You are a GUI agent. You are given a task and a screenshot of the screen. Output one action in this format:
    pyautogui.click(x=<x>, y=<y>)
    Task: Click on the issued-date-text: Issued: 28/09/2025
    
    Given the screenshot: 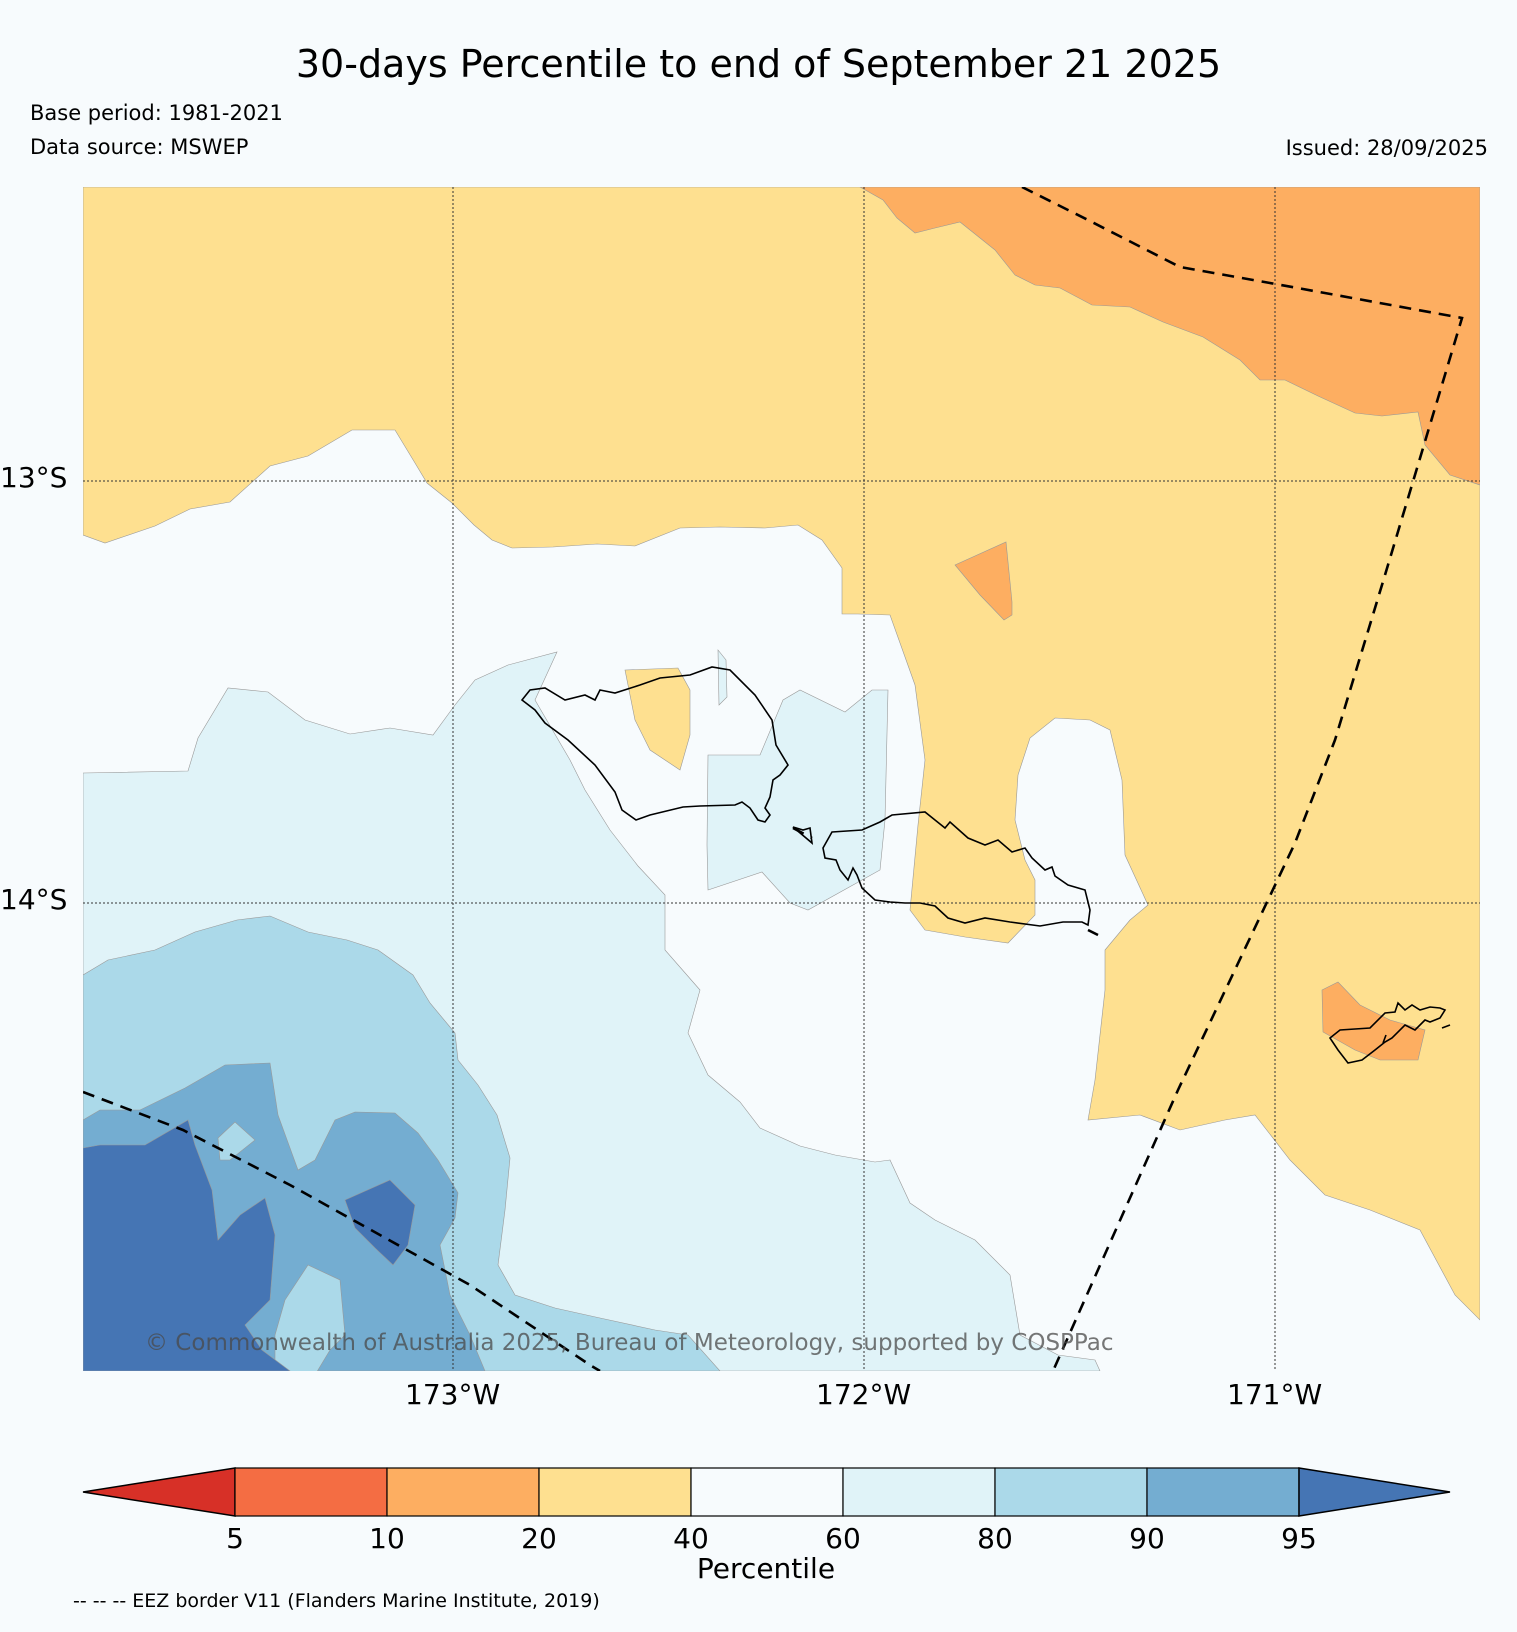 What is the action you would take?
    pyautogui.click(x=1386, y=148)
    